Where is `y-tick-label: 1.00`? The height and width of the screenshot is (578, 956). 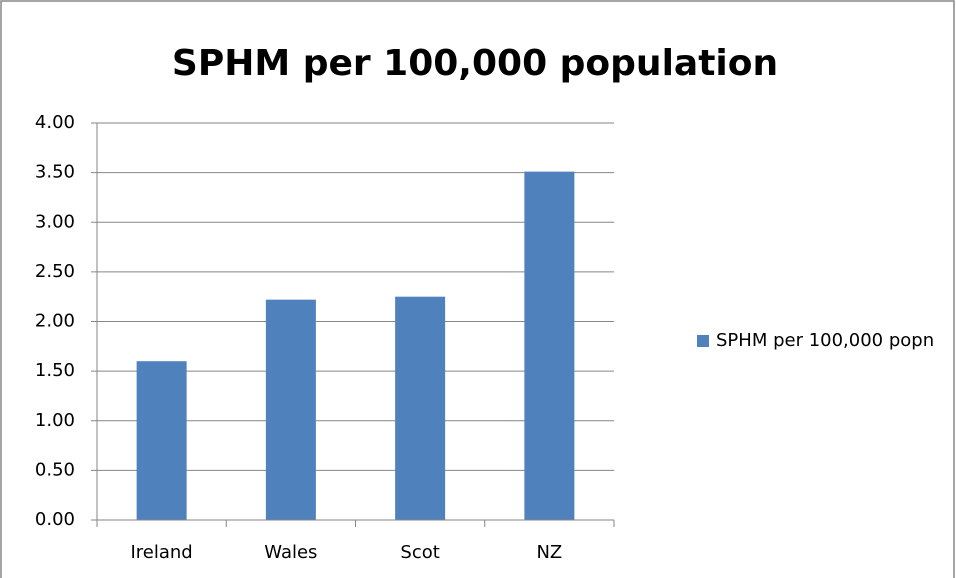
y-tick-label: 1.00 is located at coordinates (55, 420).